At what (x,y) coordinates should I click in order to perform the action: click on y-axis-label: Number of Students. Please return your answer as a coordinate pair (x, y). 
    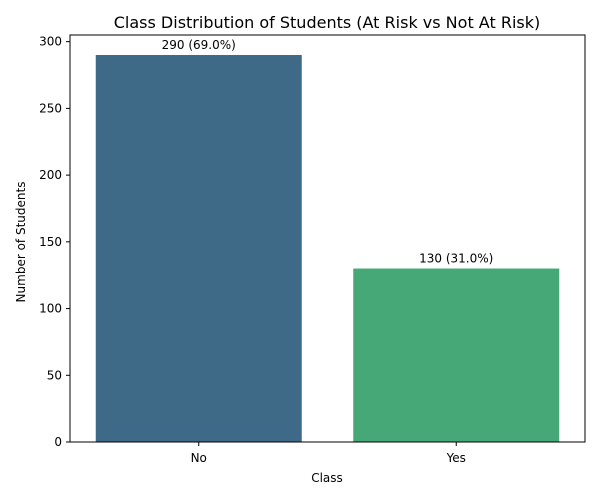
    Looking at the image, I should click on (21, 242).